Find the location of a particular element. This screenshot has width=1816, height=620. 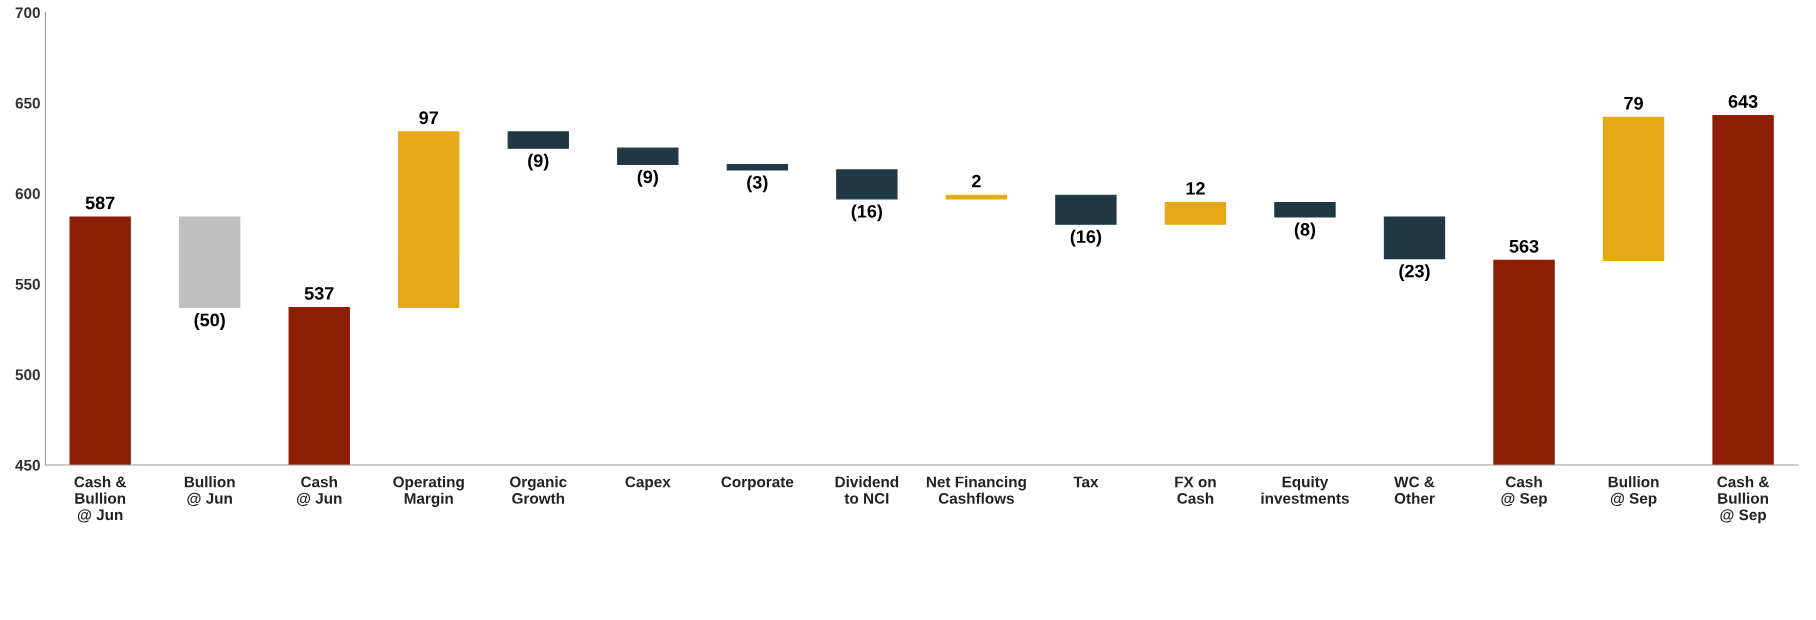

y-tick-label: 650 is located at coordinates (27, 103).